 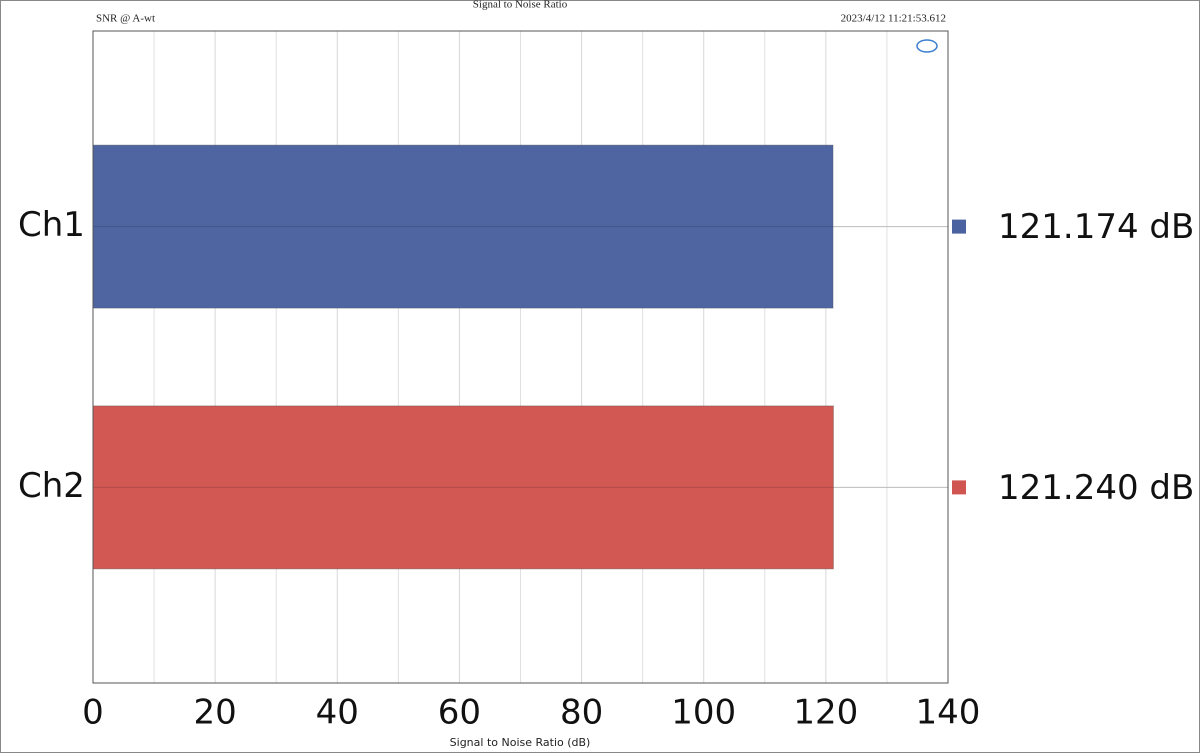 What do you see at coordinates (1096, 488) in the screenshot?
I see `value-label: 121.240 dB` at bounding box center [1096, 488].